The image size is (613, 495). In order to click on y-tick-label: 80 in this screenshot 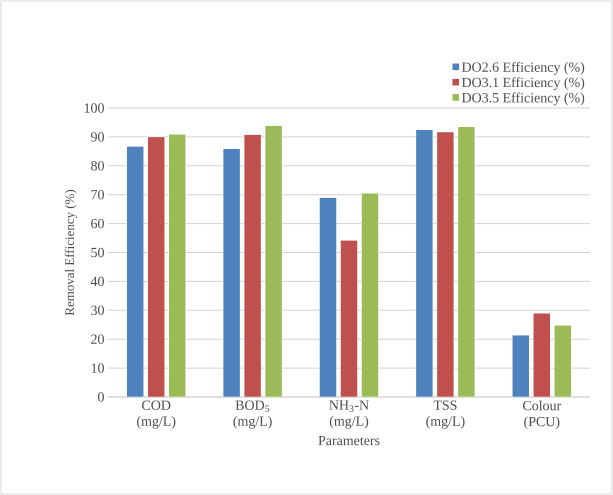, I will do `click(97, 166)`.